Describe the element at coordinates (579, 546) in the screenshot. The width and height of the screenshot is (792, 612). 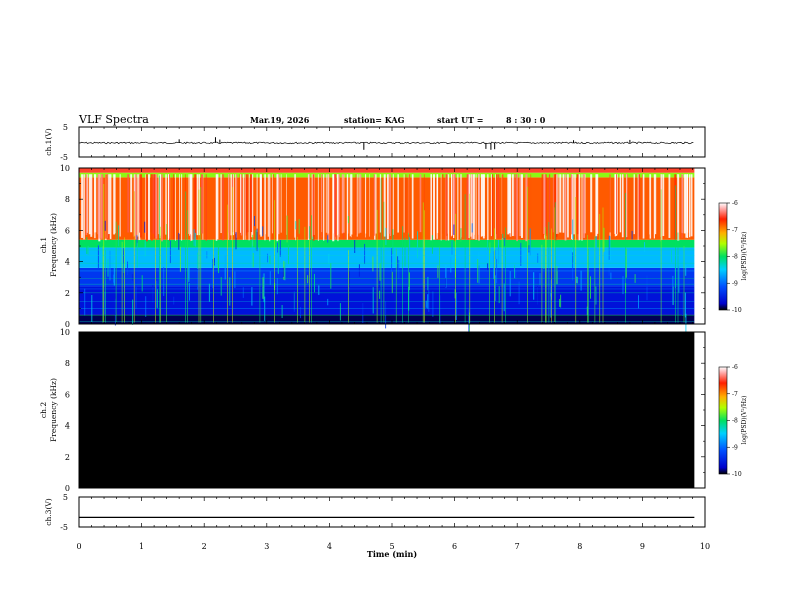
I see `x-tick-label: 8` at that location.